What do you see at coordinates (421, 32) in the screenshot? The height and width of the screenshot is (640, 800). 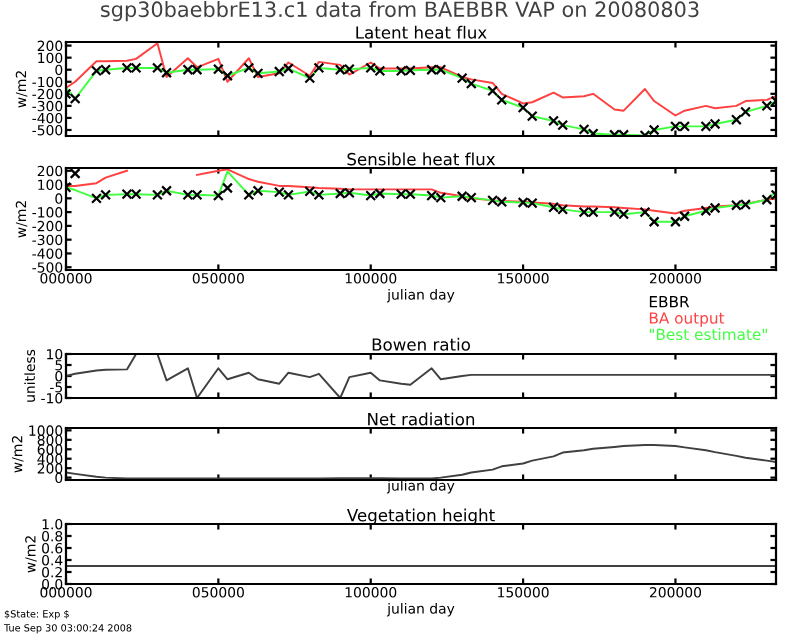 I see `chart-subtitle: Latent heat flux` at bounding box center [421, 32].